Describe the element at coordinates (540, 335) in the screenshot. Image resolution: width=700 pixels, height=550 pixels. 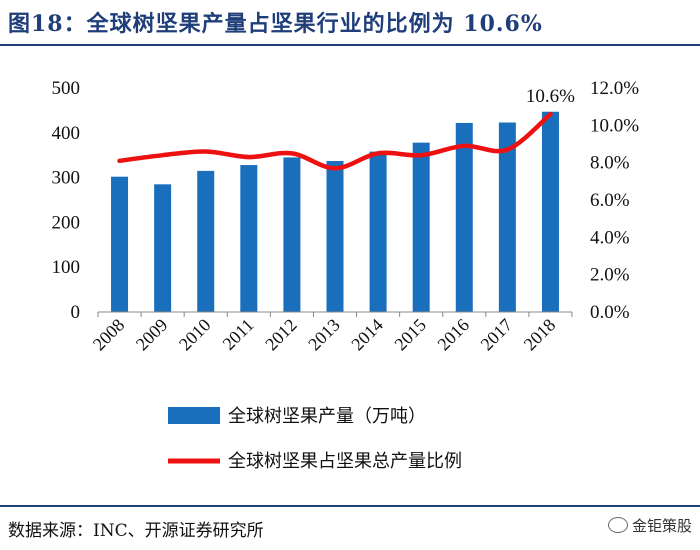
I see `x-axis-label: 2018` at that location.